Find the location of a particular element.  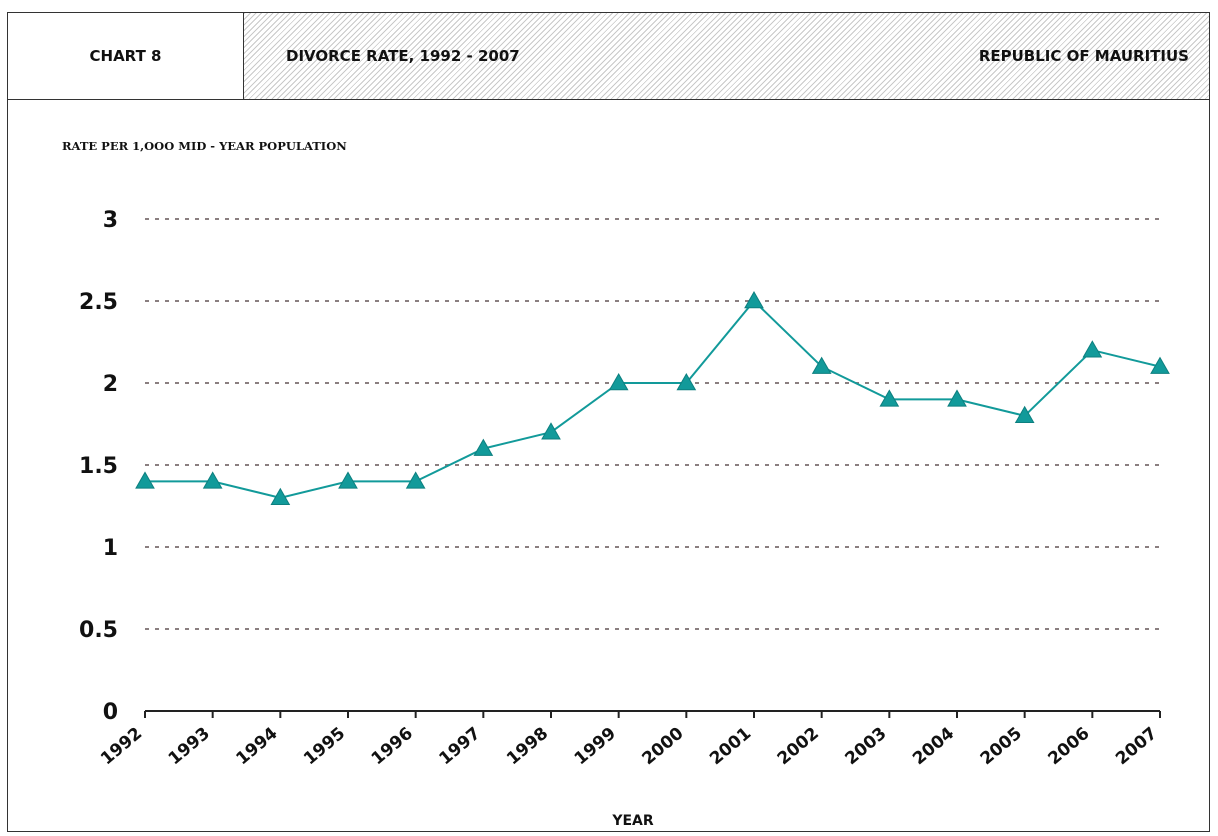

y-tick-label: 0 is located at coordinates (110, 712).